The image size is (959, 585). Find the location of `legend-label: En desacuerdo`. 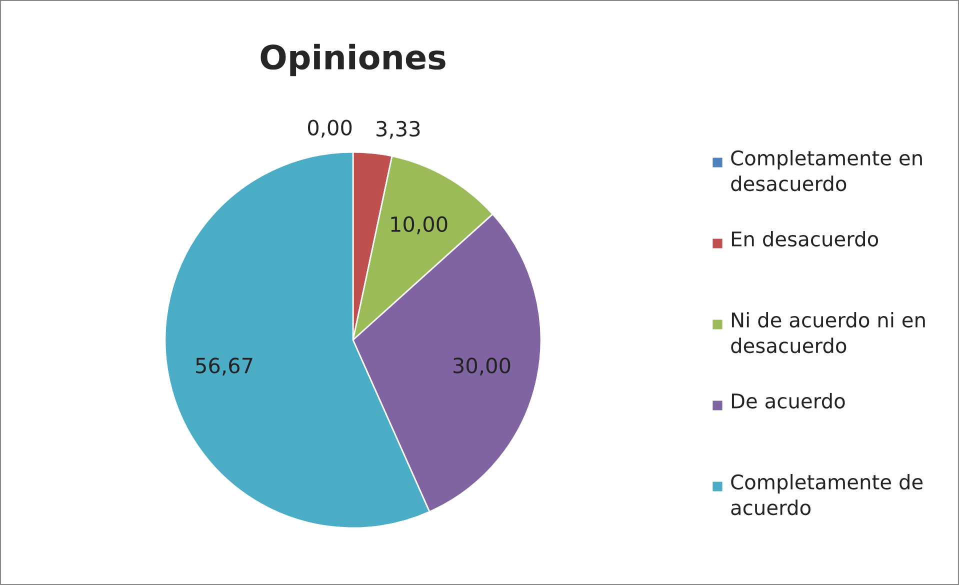

legend-label: En desacuerdo is located at coordinates (805, 239).